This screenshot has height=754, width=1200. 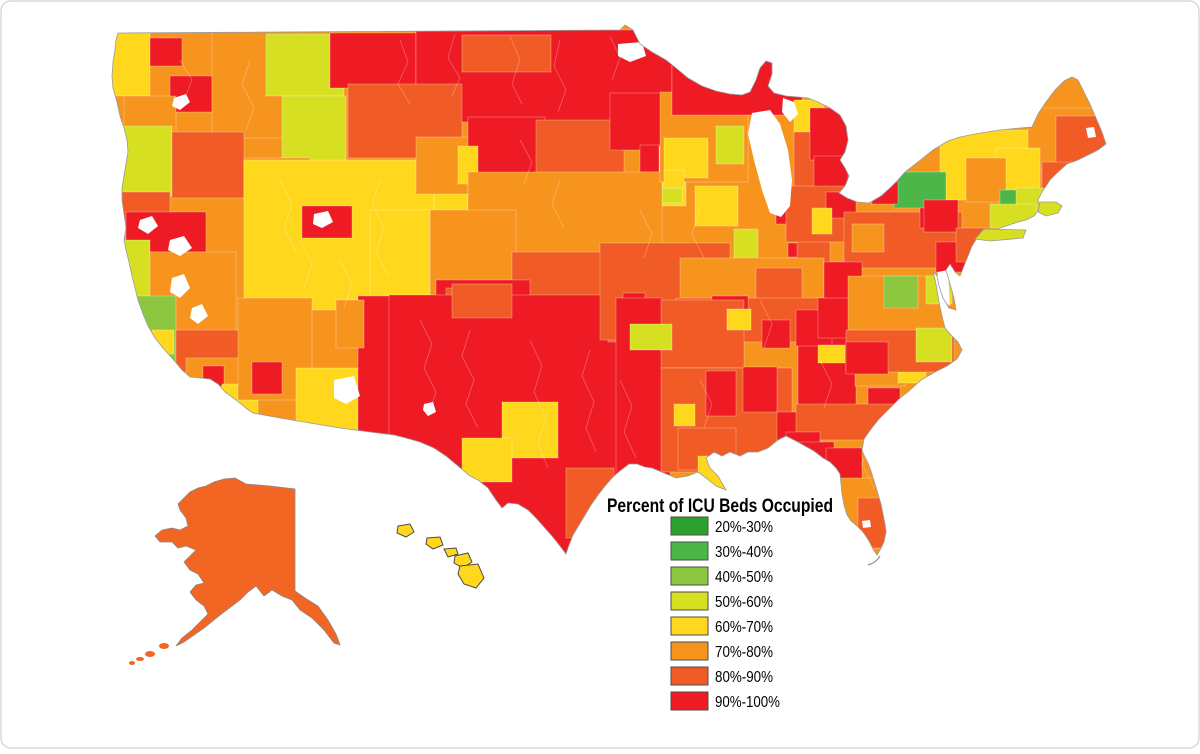 I want to click on svg-text: 20%-30%, so click(x=744, y=527).